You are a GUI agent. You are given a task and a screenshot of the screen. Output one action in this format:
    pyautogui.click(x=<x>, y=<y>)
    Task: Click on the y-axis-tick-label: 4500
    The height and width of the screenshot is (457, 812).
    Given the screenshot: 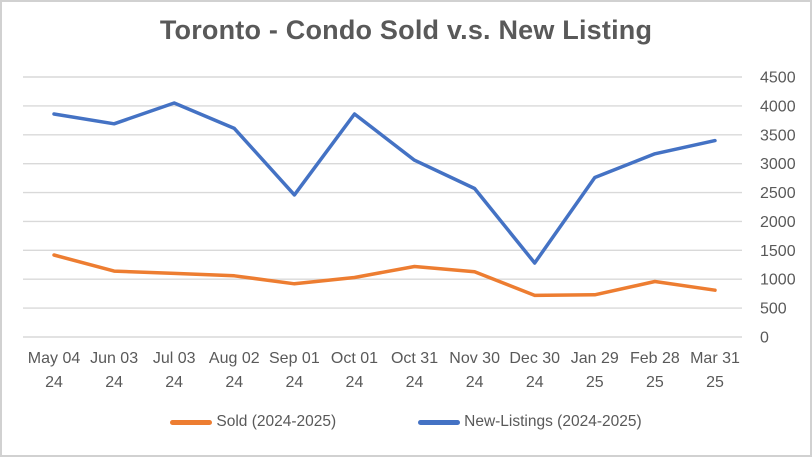 What is the action you would take?
    pyautogui.click(x=778, y=78)
    